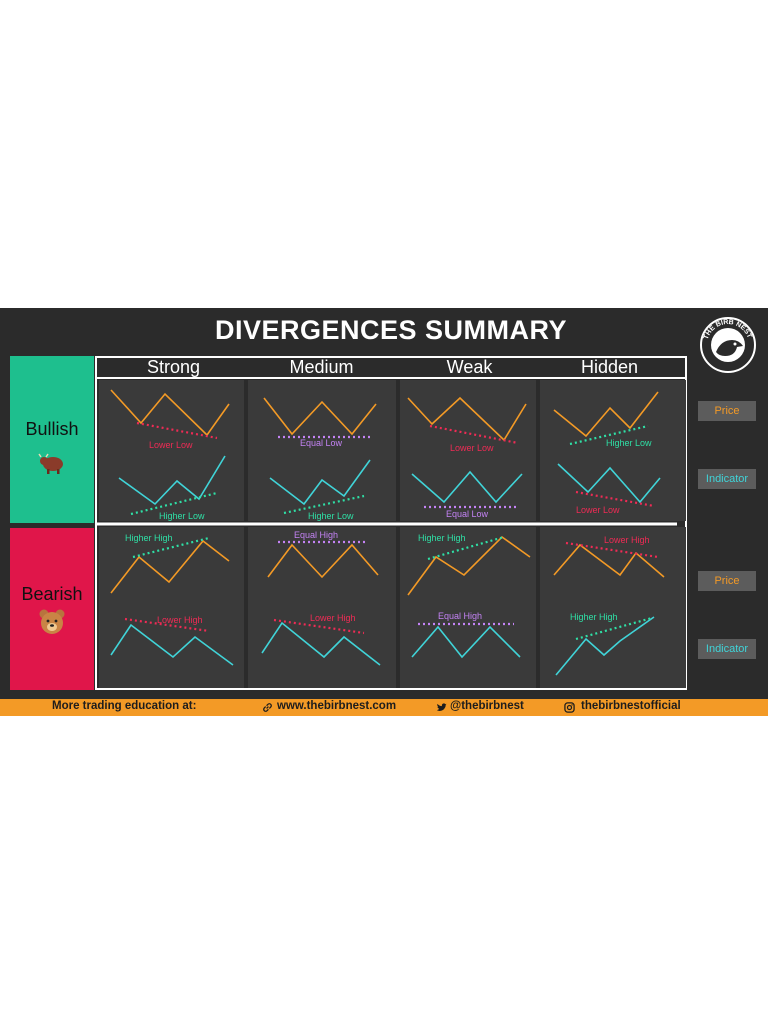  I want to click on diagram-bullish-weak: Lower Low Equal Low, so click(467, 457).